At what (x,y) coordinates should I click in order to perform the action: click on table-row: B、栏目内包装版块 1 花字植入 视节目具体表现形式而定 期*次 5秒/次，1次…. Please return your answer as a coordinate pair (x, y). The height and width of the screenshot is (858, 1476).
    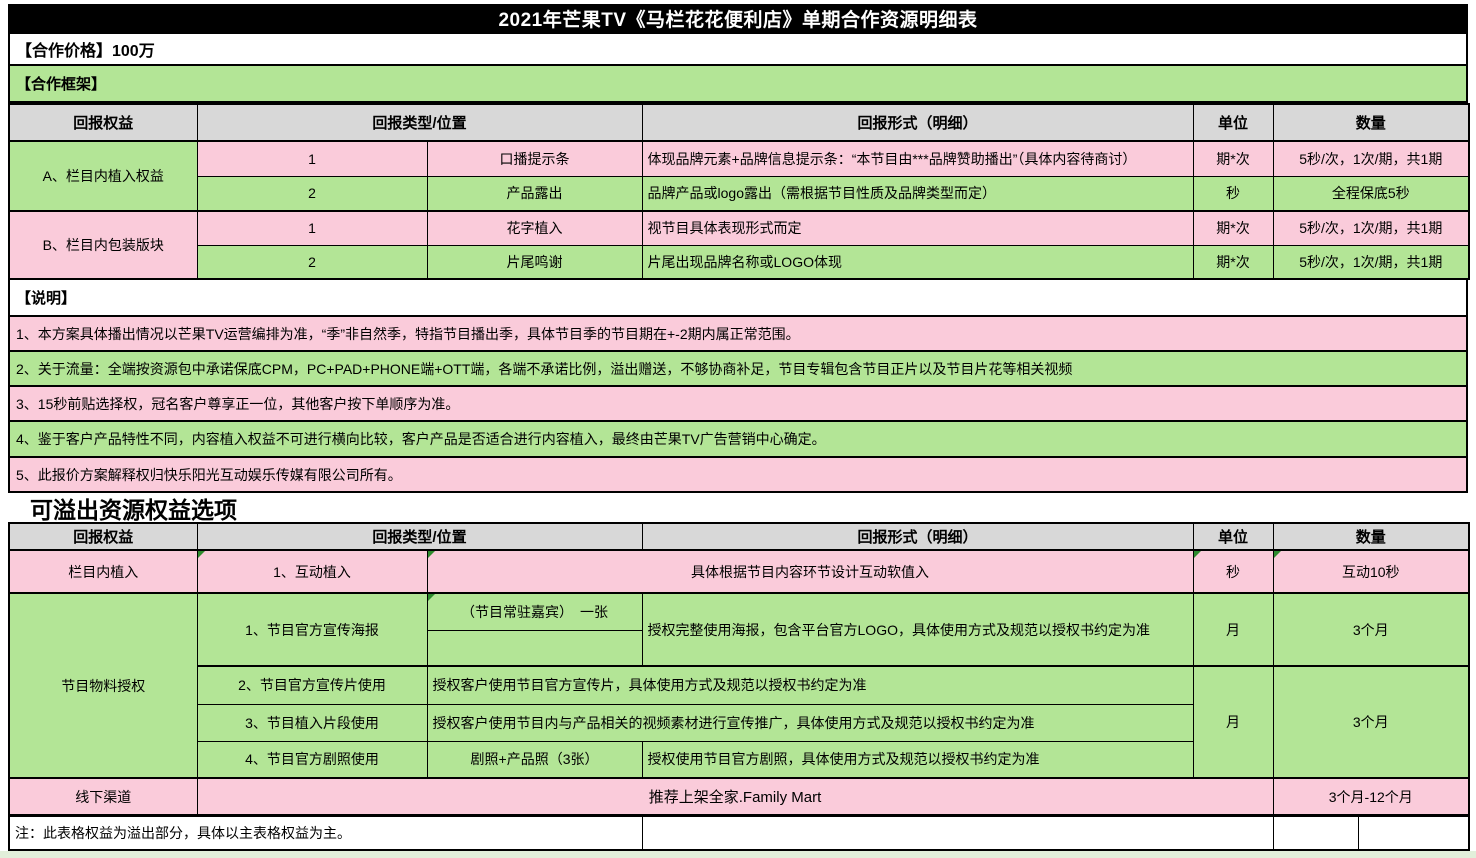
    Looking at the image, I should click on (739, 245).